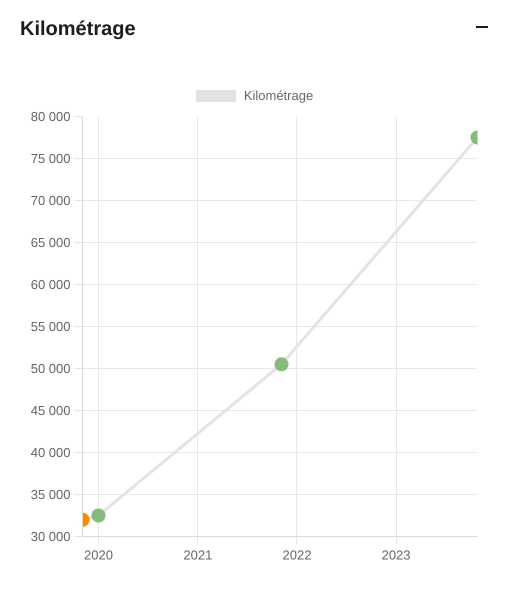 The image size is (509, 600). Describe the element at coordinates (396, 555) in the screenshot. I see `x-tick-label: 2023` at that location.